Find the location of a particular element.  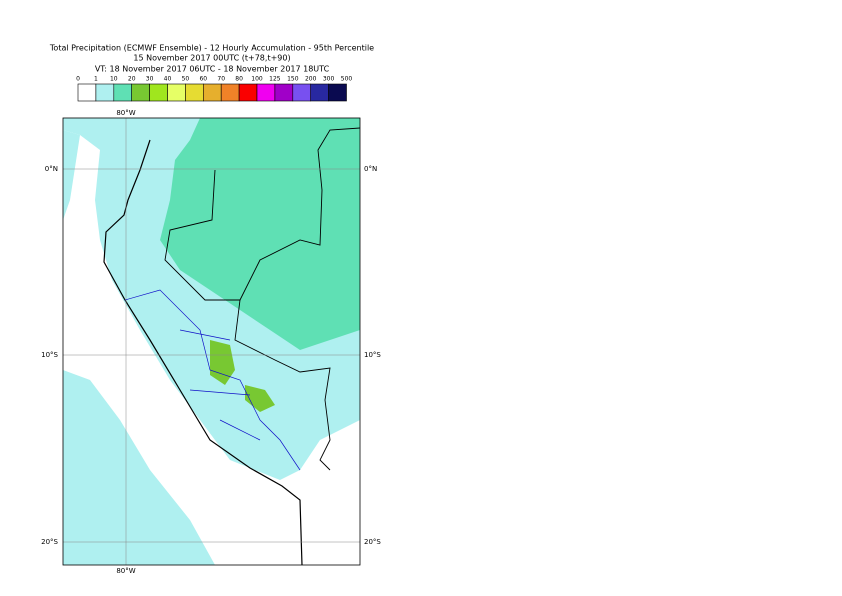

precip-moderate is located at coordinates (260, 234).